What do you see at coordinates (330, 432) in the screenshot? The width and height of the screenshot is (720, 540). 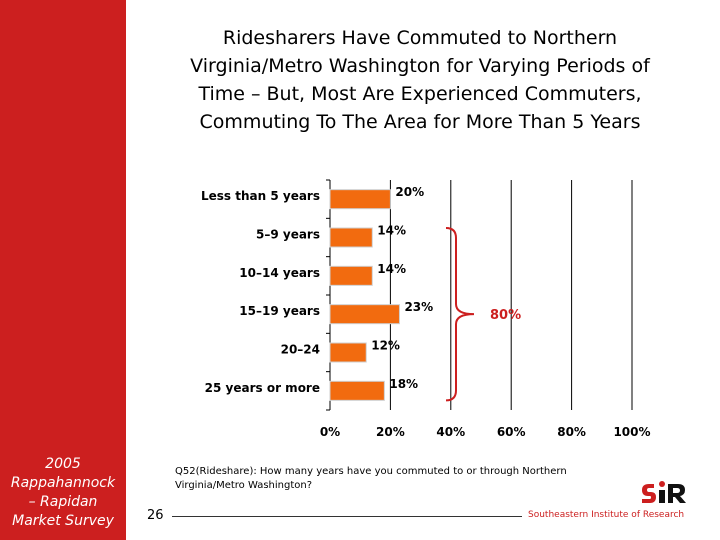 I see `x-tick-label: 0%` at bounding box center [330, 432].